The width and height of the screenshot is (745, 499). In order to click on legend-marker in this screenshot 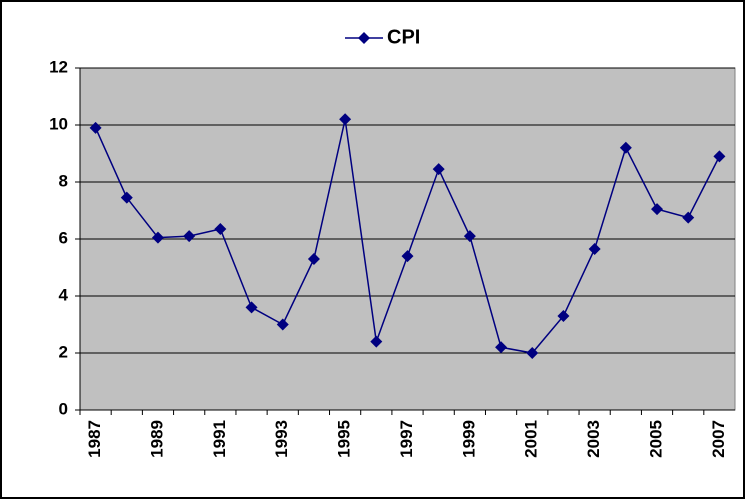, I will do `click(364, 38)`.